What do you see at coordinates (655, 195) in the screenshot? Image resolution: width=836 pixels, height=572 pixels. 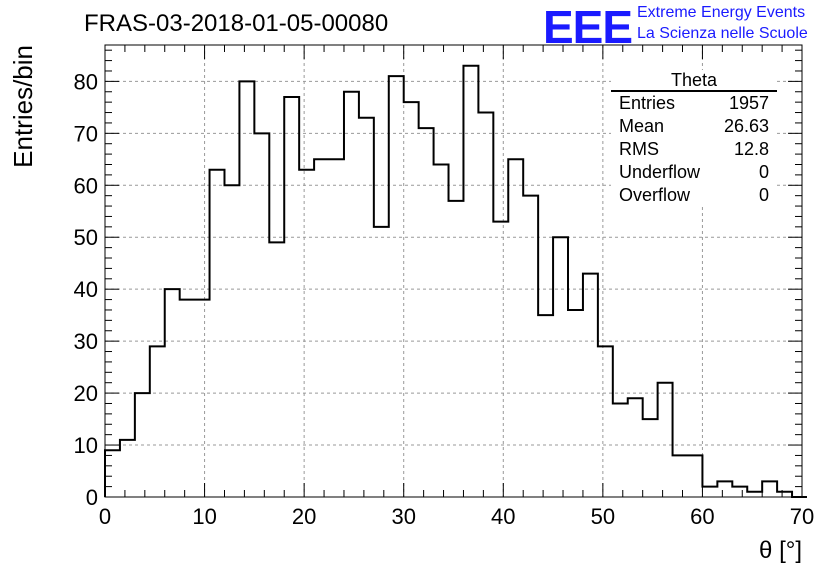 I see `stats-label: Overflow` at bounding box center [655, 195].